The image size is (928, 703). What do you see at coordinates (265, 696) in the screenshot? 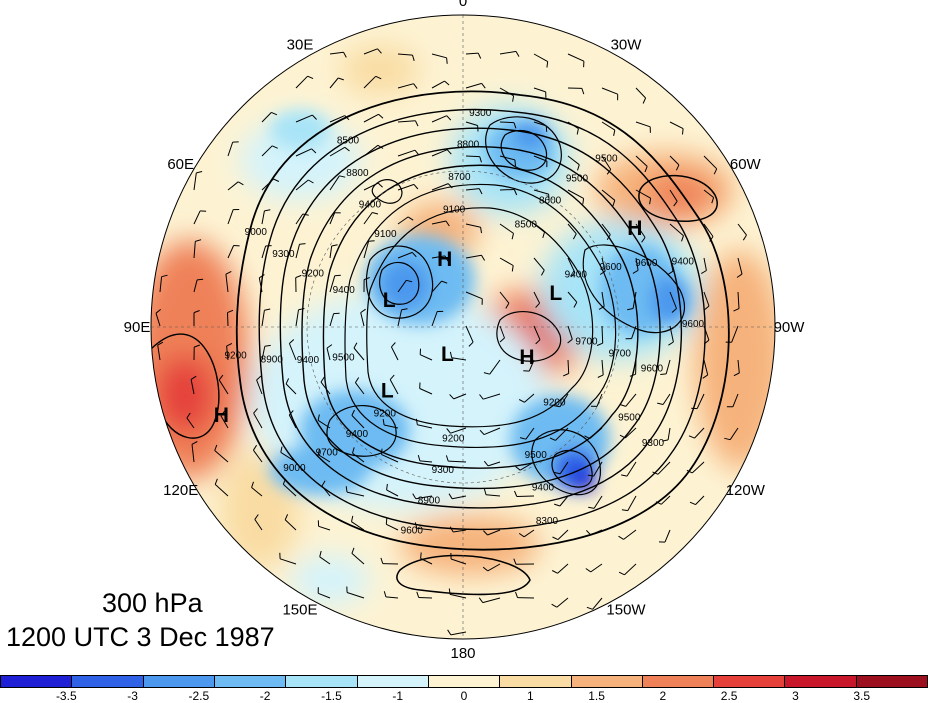
I see `colorbar-tick-label: -2` at bounding box center [265, 696].